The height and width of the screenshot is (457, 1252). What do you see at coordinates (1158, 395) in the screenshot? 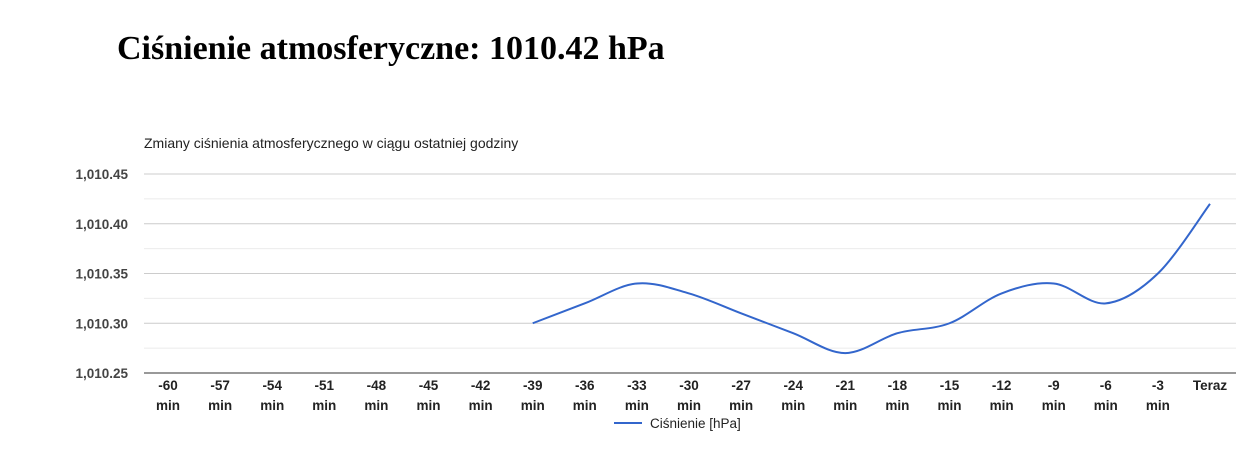
I see `x-tick-label: -3 min` at bounding box center [1158, 395].